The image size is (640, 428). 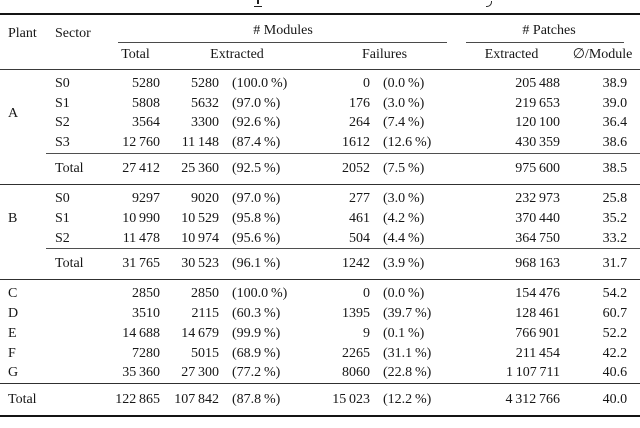 What do you see at coordinates (23, 169) in the screenshot?
I see `plant-label` at bounding box center [23, 169].